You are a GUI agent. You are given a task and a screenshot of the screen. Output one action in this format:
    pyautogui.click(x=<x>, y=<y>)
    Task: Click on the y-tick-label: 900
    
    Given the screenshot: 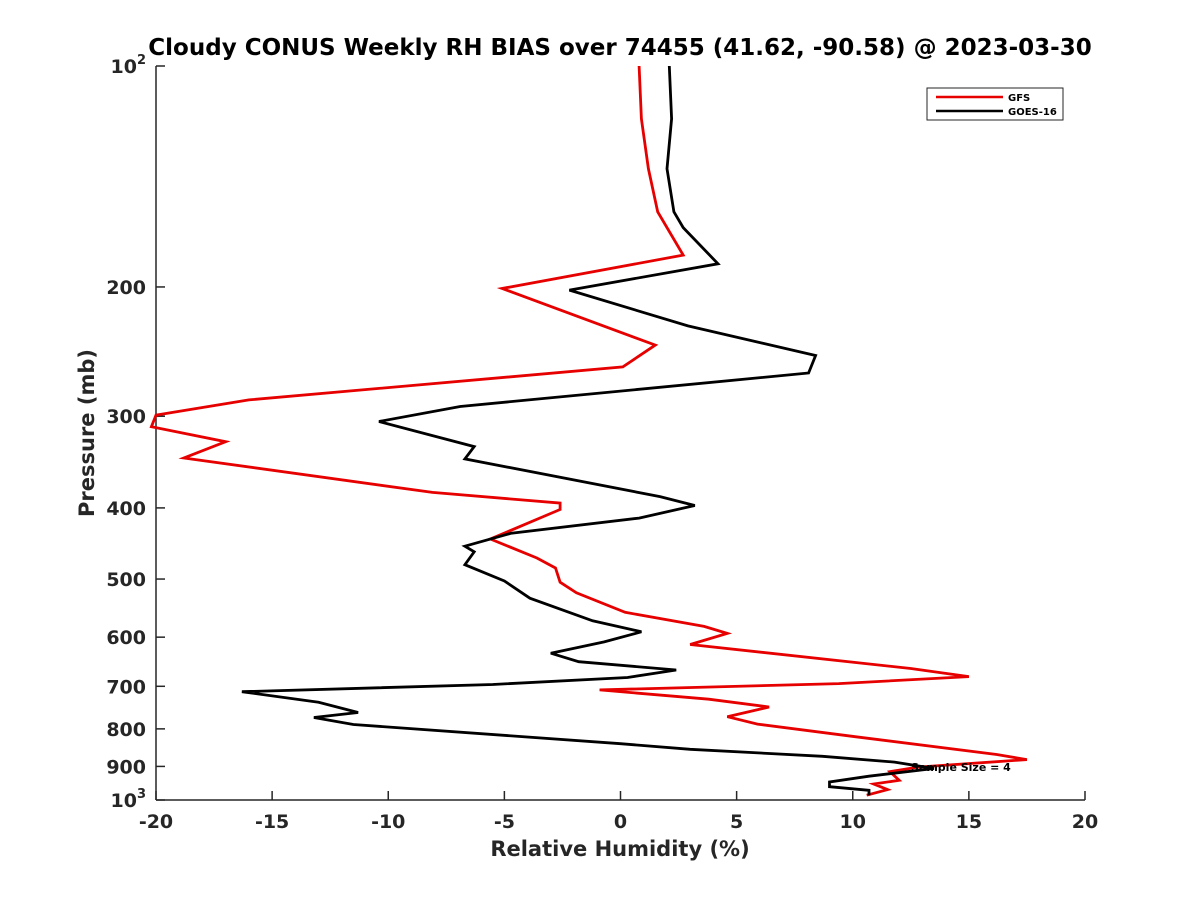 What is the action you would take?
    pyautogui.click(x=126, y=767)
    